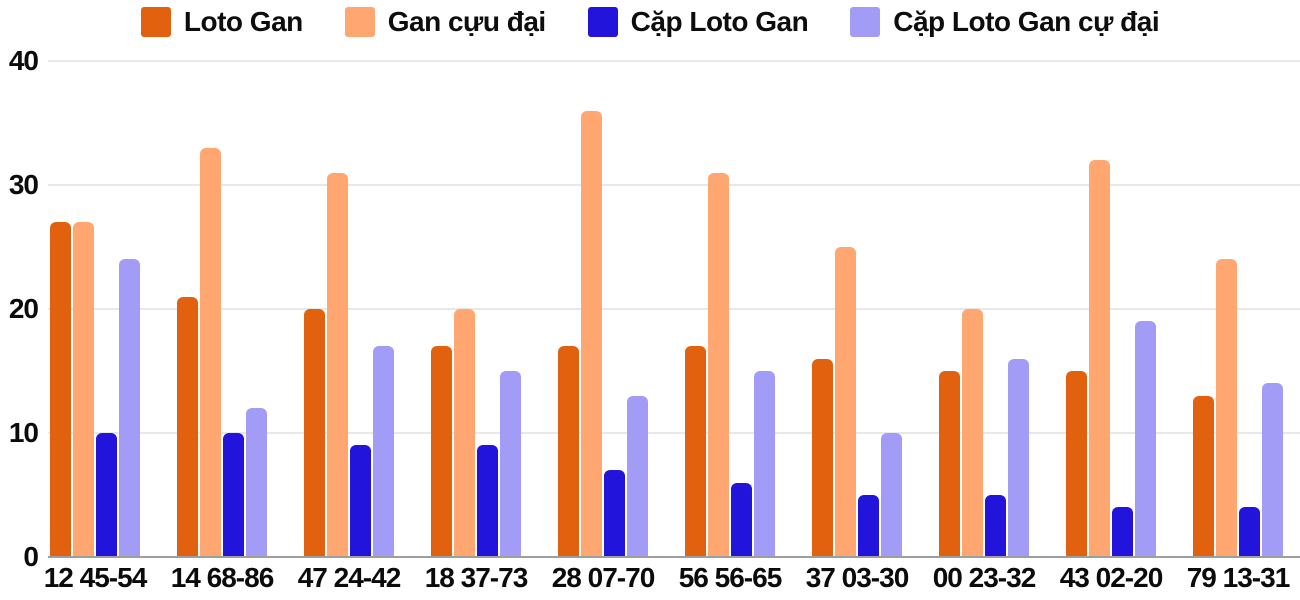  I want to click on x-tick-label: 43 02-20, so click(1111, 577).